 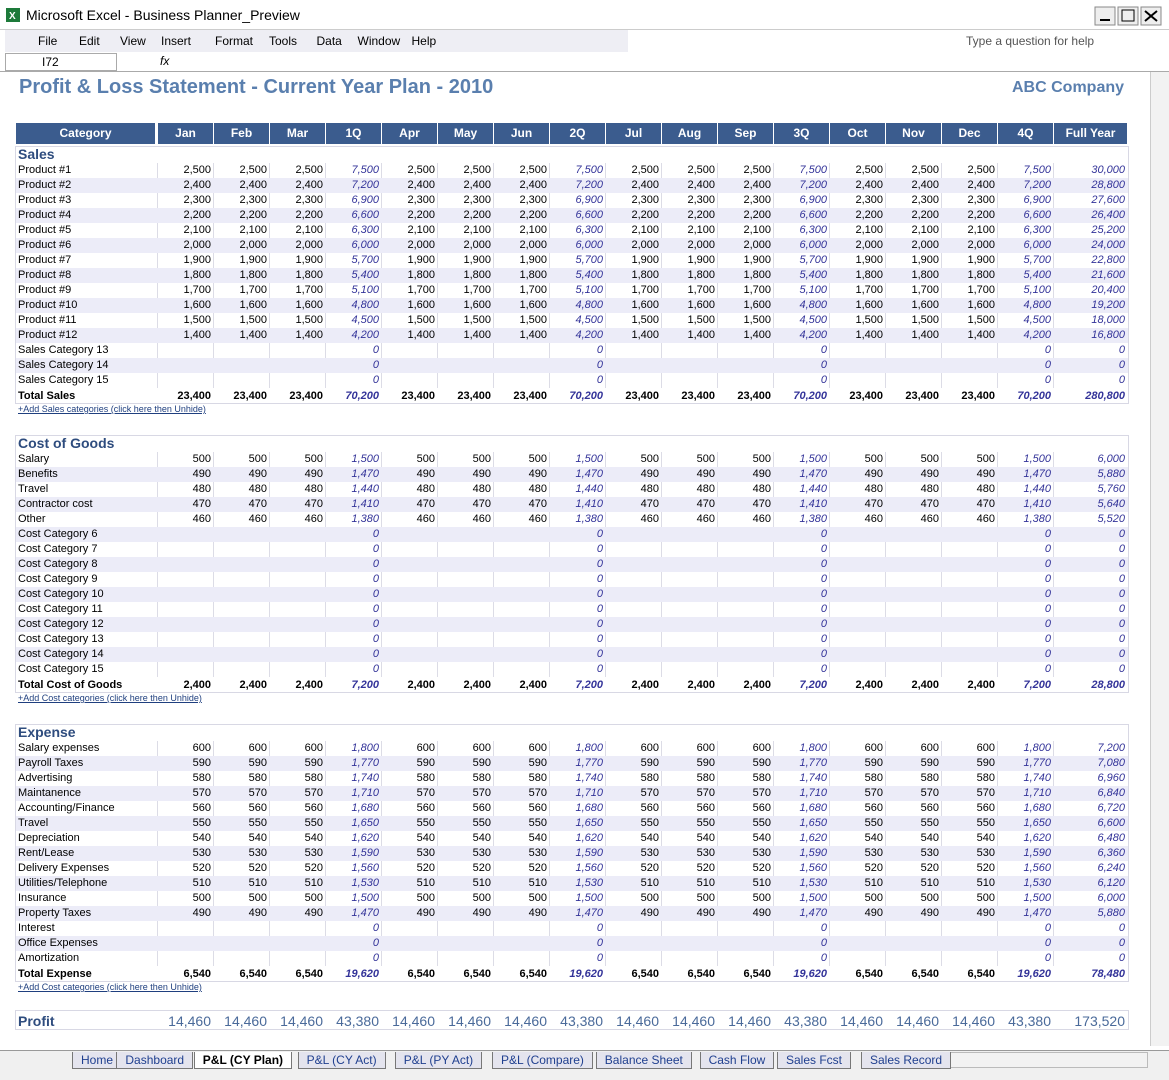 I want to click on menu-item: Format, so click(x=234, y=41).